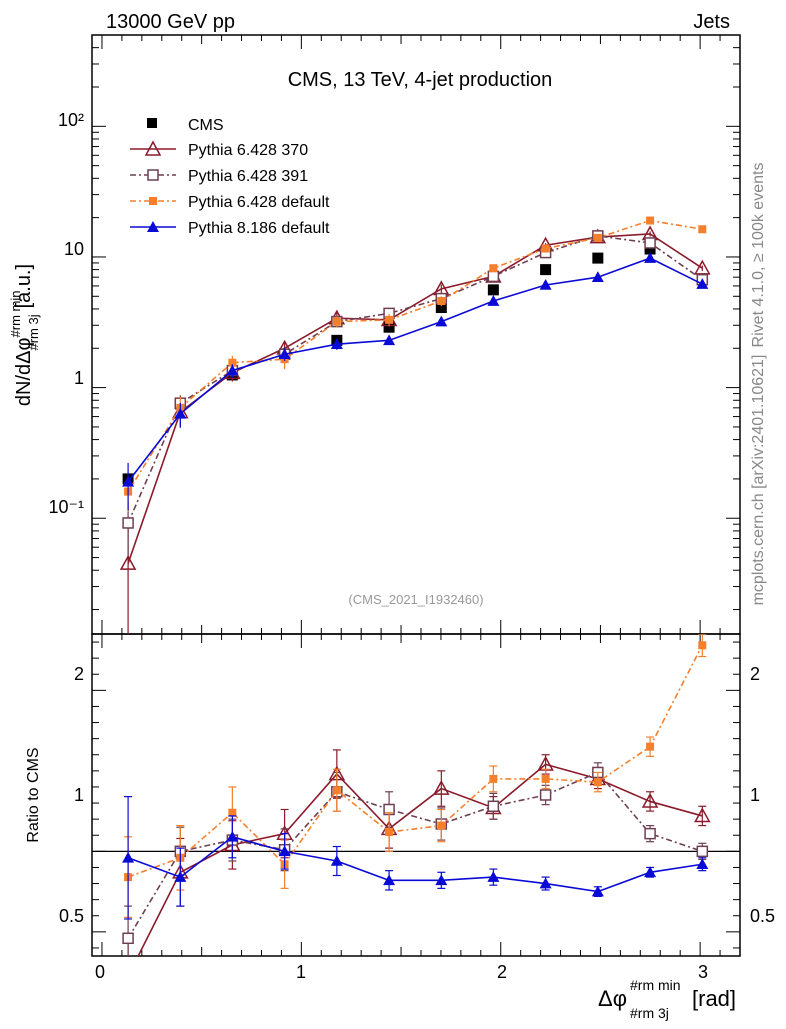  I want to click on x-tick-label: 0, so click(100, 972).